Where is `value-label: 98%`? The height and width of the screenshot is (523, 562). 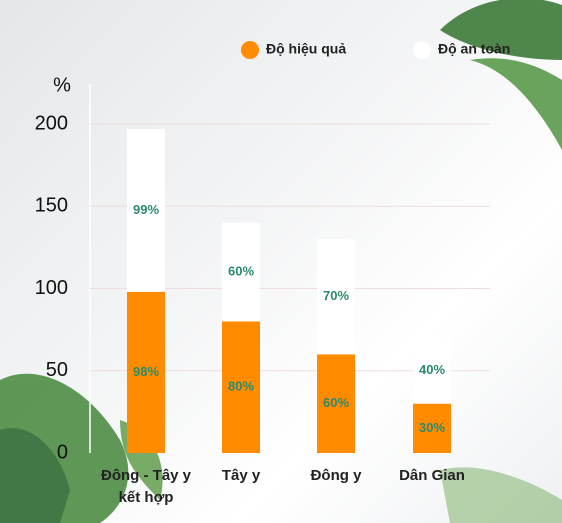 value-label: 98% is located at coordinates (146, 371).